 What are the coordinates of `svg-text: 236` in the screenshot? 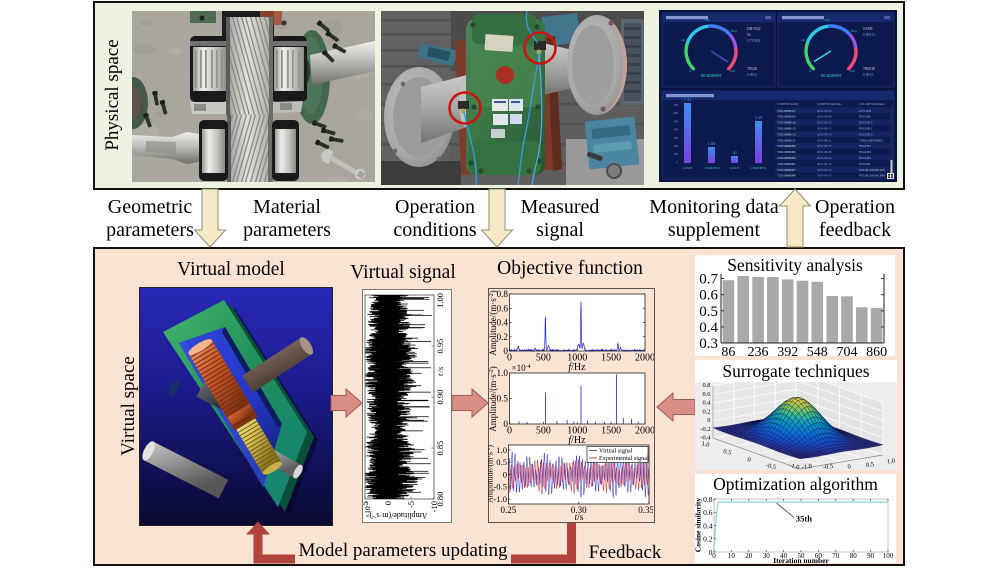 It's located at (758, 350).